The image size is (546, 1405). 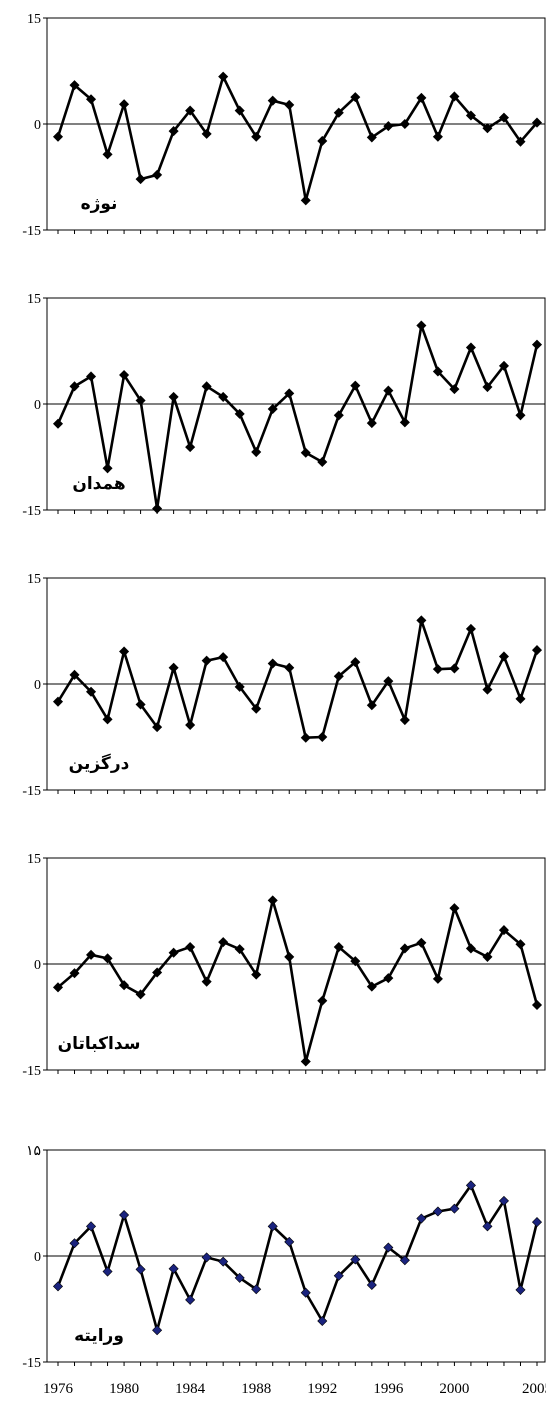 What do you see at coordinates (99, 1044) in the screenshot?
I see `station-label: سداکباتان` at bounding box center [99, 1044].